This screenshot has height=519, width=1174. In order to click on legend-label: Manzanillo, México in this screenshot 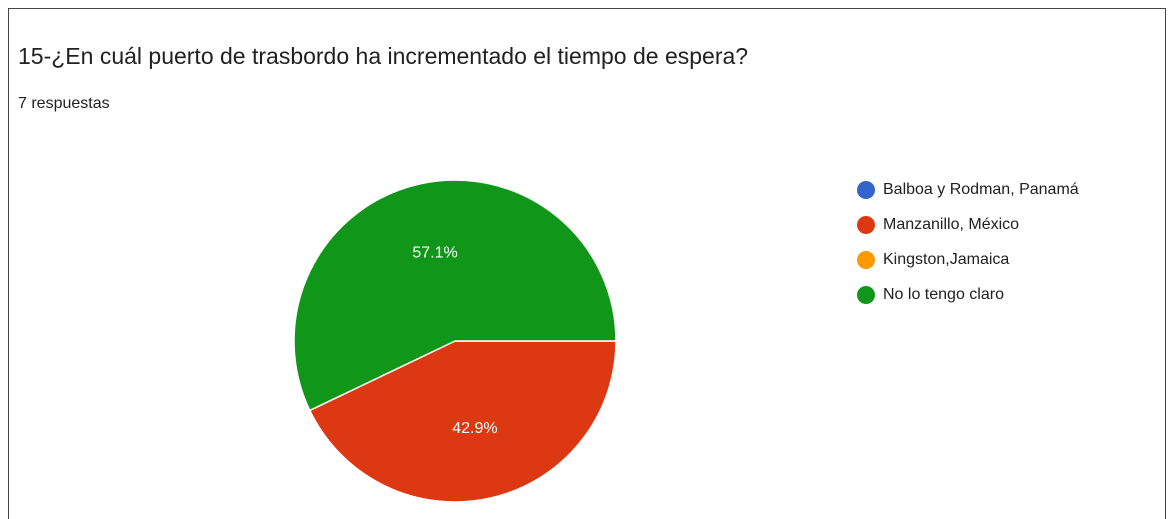, I will do `click(951, 224)`.